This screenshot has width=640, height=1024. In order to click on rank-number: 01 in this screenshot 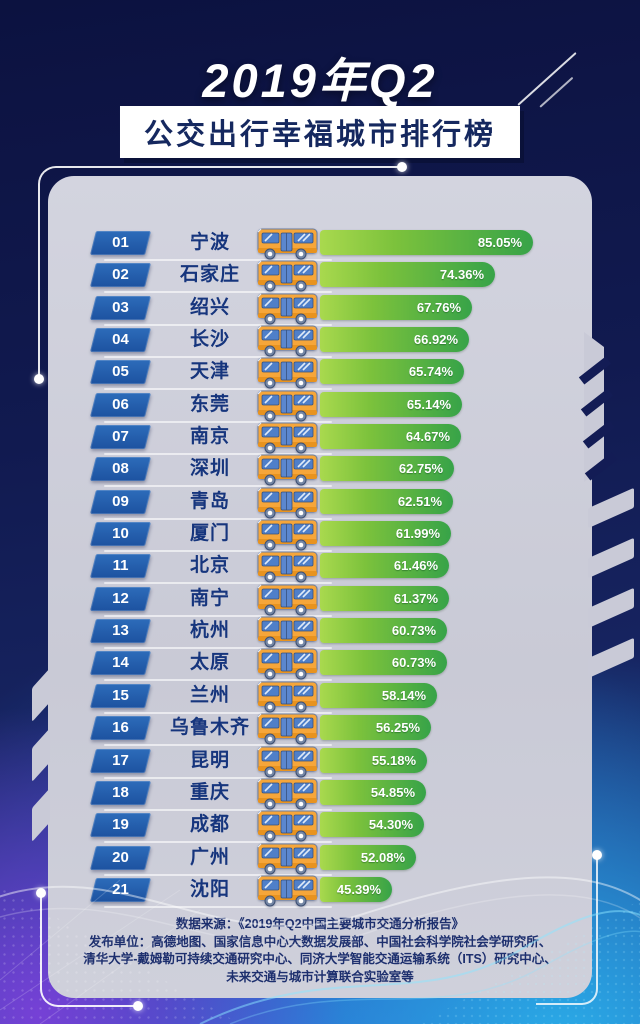, I will do `click(120, 242)`.